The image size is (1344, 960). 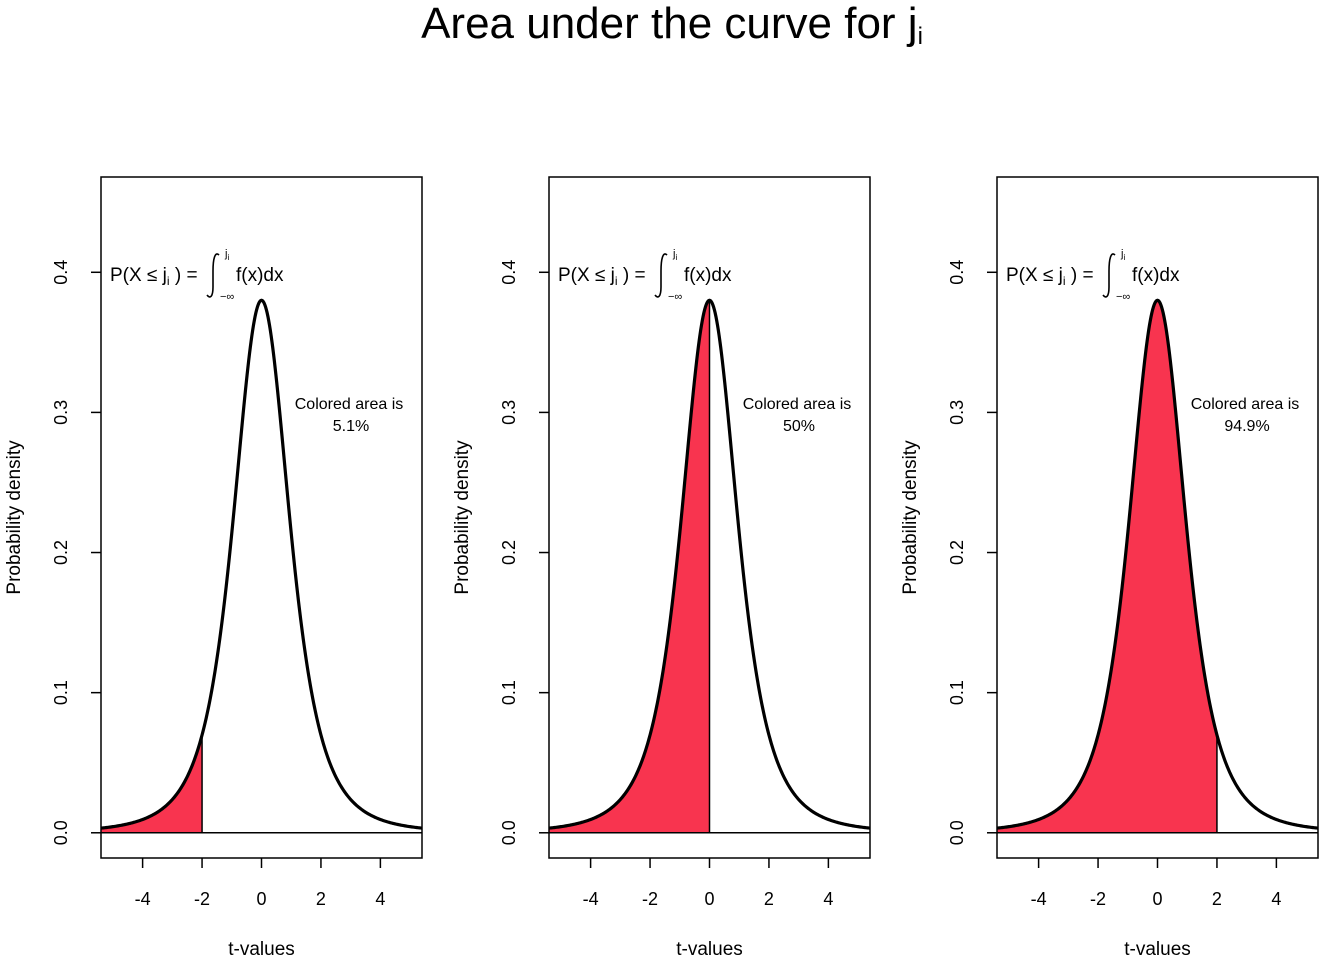 I want to click on chart-title: Area under the curve for ji, so click(x=672, y=30).